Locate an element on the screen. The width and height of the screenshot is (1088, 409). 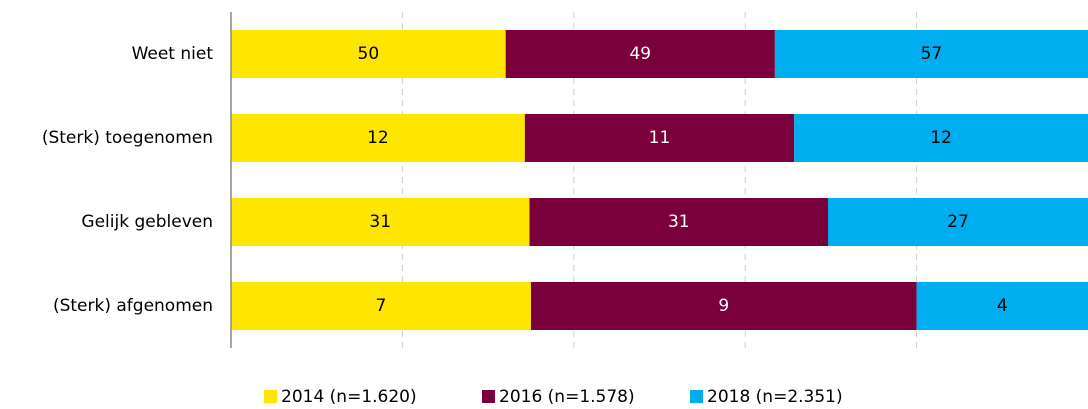
data-label: 11 is located at coordinates (660, 138).